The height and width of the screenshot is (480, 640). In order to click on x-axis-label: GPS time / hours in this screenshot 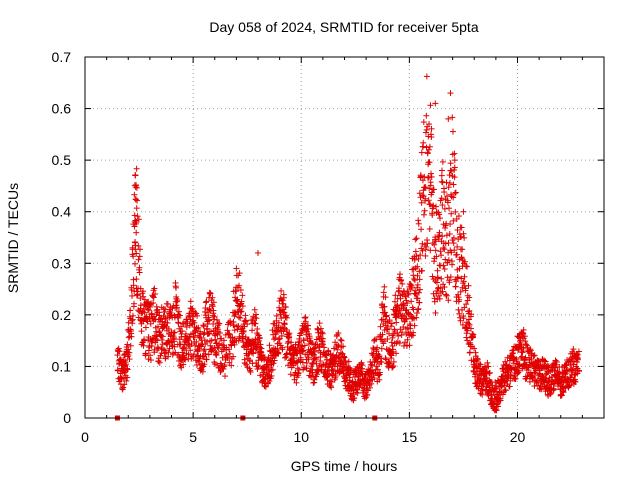, I will do `click(344, 466)`.